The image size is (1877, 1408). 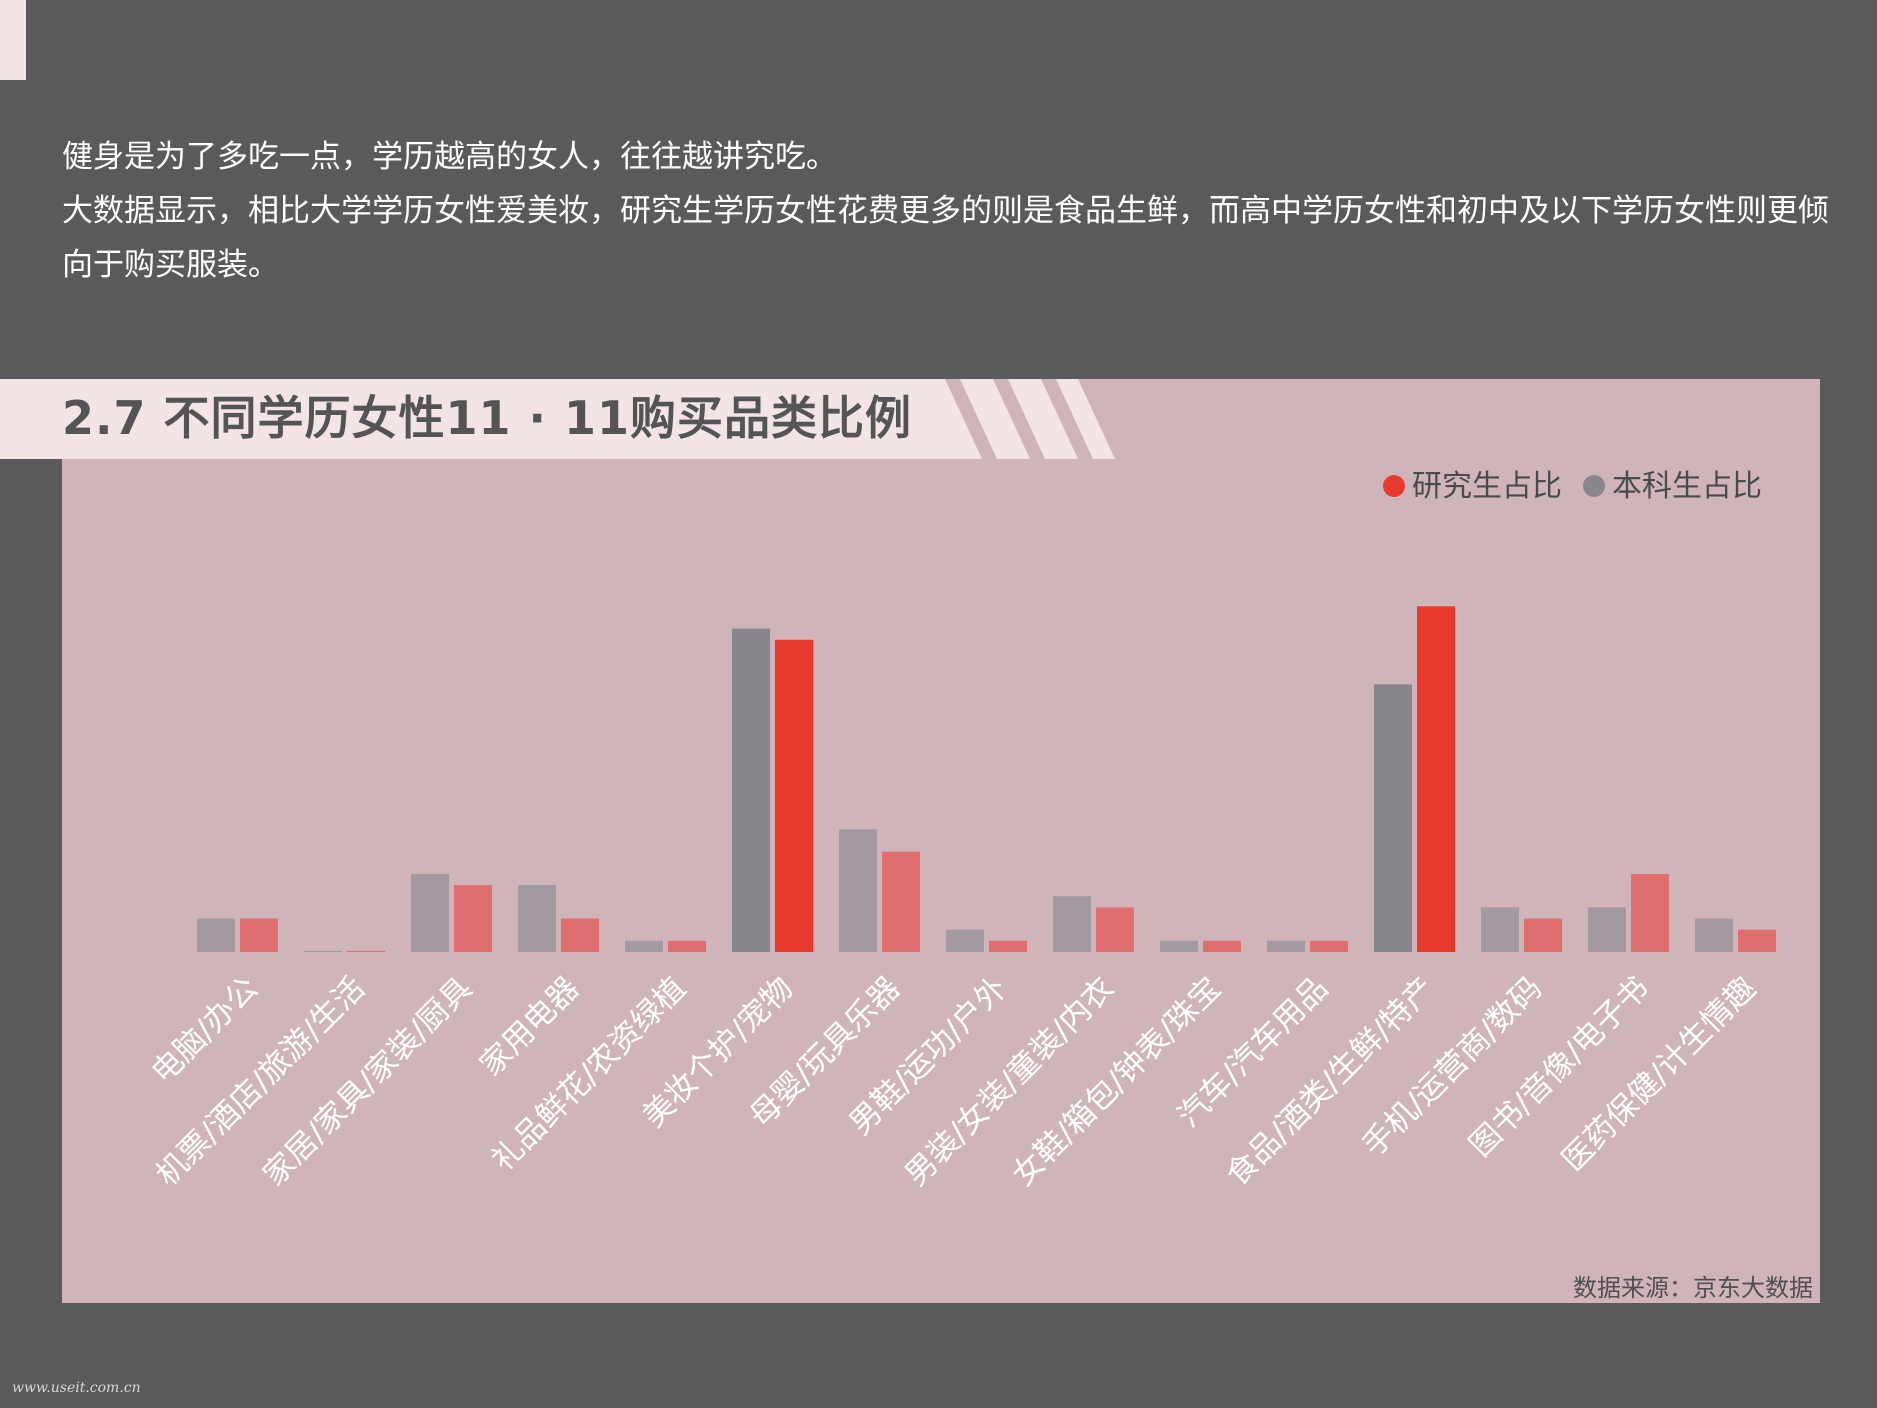 I want to click on x-tick-label: 食品/酒类/生鲜/特产, so click(x=1330, y=1081).